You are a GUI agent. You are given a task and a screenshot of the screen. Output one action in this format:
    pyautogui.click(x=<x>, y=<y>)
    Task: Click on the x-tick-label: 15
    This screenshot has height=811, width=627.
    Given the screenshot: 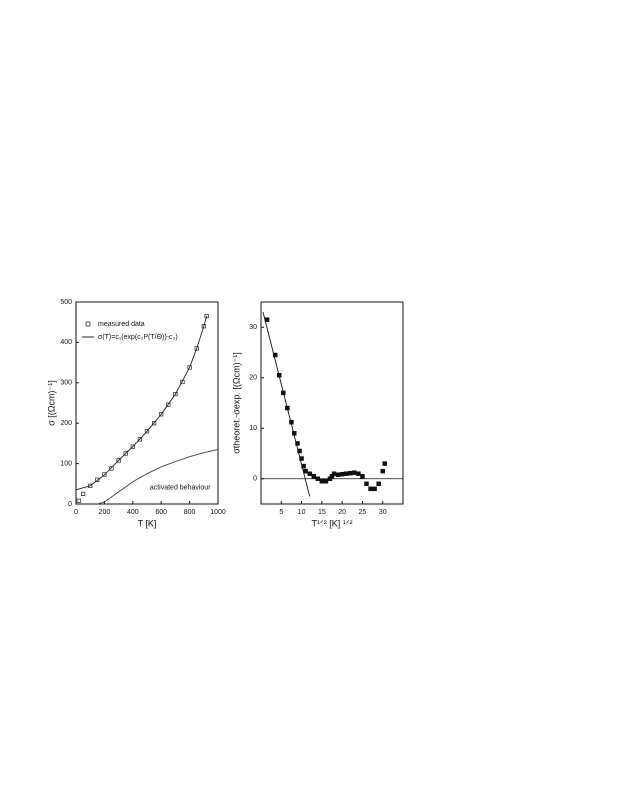 What is the action you would take?
    pyautogui.click(x=322, y=512)
    